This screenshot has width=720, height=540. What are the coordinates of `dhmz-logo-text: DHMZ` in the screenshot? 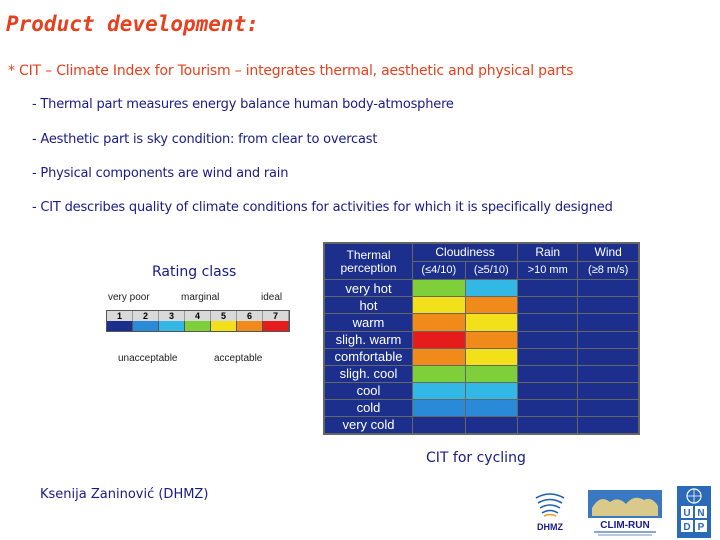 It's located at (550, 527).